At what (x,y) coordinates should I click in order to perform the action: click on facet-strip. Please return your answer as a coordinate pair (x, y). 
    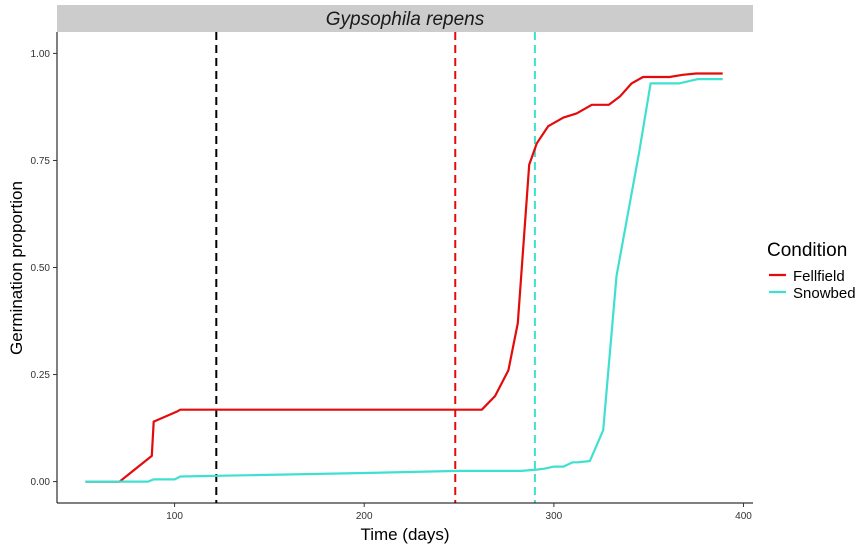
    Looking at the image, I should click on (405, 18).